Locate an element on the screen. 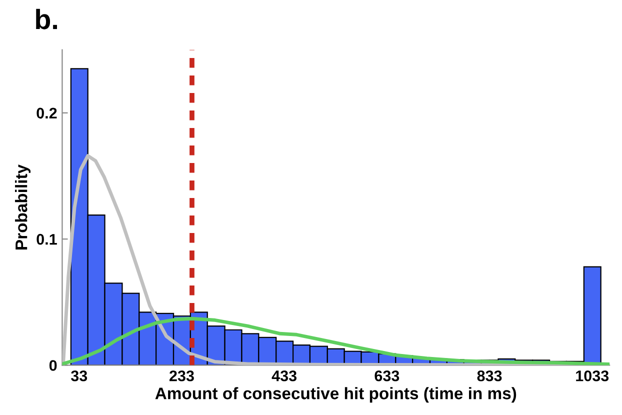 This screenshot has width=622, height=415. y-tick-label: 0.1 is located at coordinates (46, 239).